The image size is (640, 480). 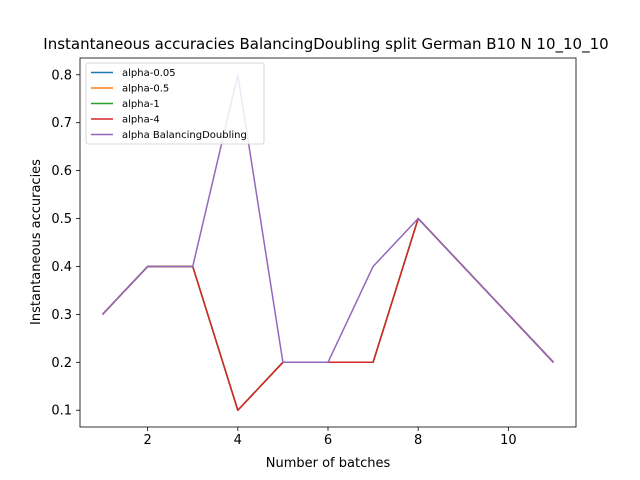 What do you see at coordinates (61, 363) in the screenshot?
I see `y-tick-label: 0.2` at bounding box center [61, 363].